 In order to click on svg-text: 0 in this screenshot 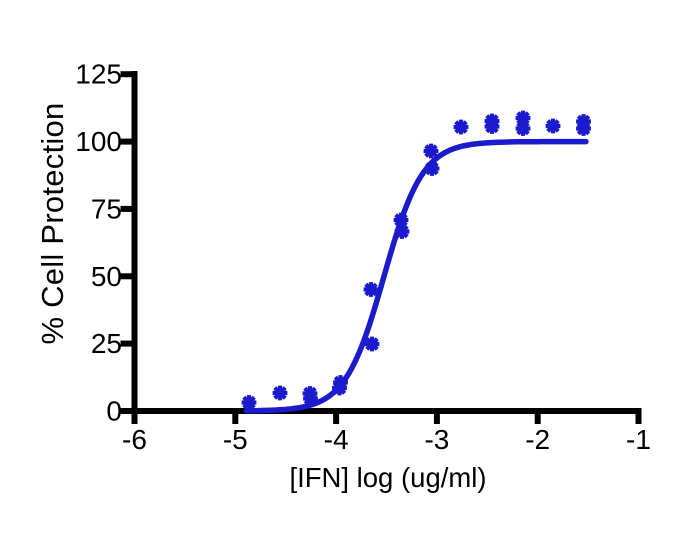, I will do `click(114, 411)`.